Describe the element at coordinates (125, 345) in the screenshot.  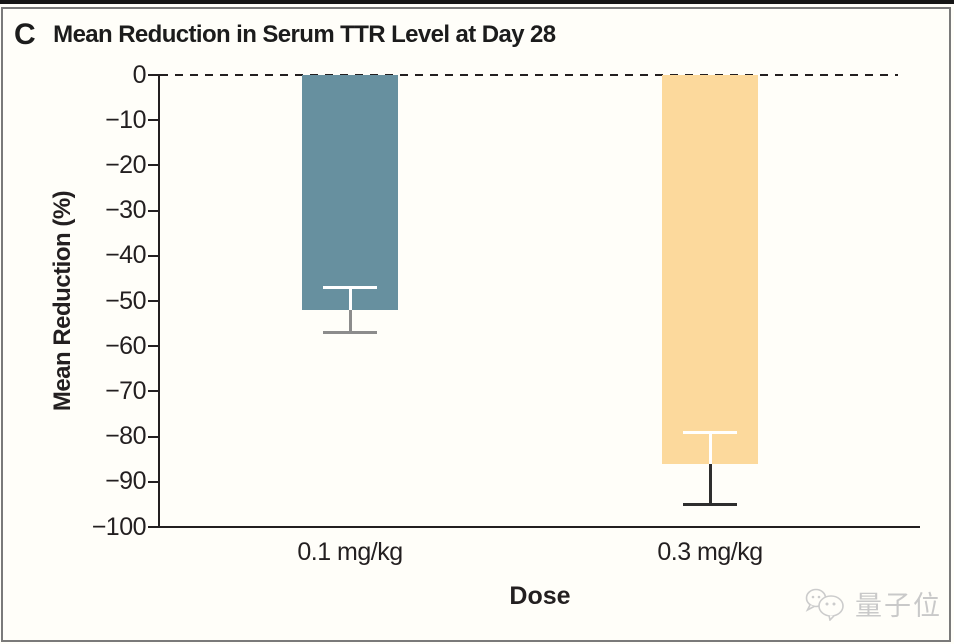
I see `y-tick-label: −60` at that location.